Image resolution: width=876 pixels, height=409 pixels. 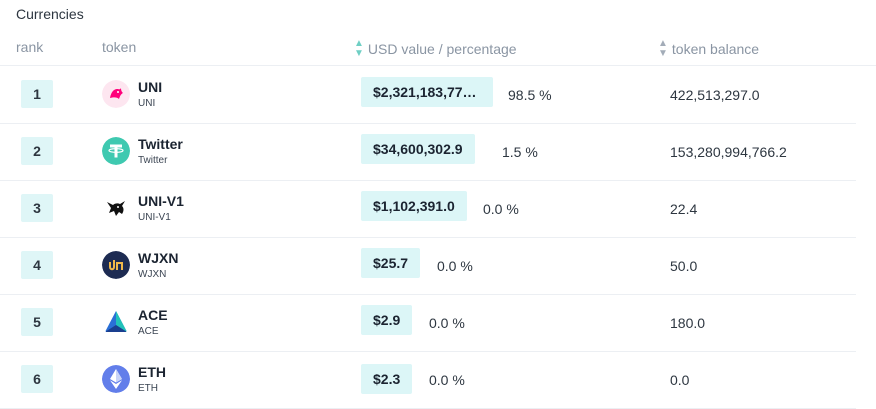 I want to click on rank-badge: 2, so click(x=37, y=151).